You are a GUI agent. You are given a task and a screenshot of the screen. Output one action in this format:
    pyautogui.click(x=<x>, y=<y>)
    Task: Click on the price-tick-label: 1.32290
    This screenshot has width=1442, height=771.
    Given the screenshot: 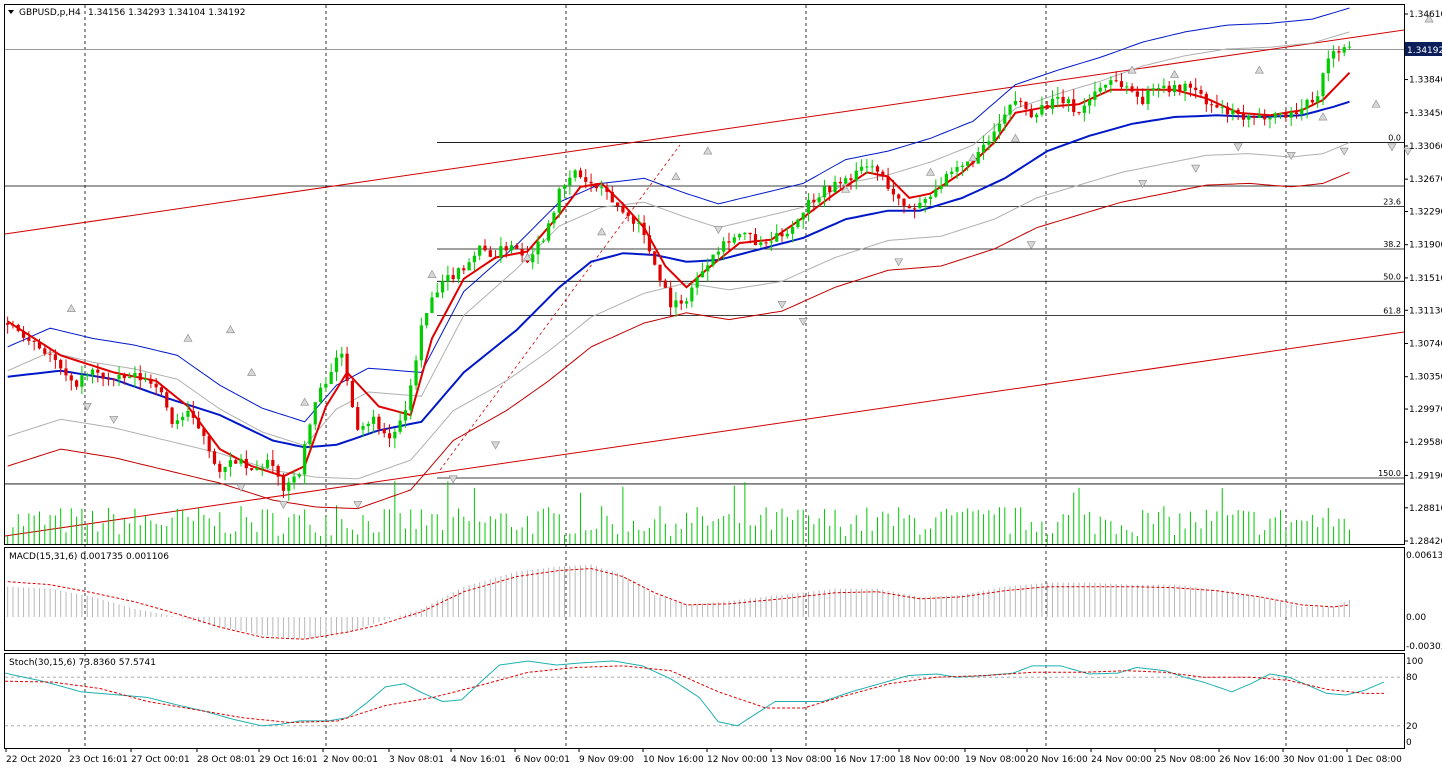 What is the action you would take?
    pyautogui.click(x=1425, y=213)
    